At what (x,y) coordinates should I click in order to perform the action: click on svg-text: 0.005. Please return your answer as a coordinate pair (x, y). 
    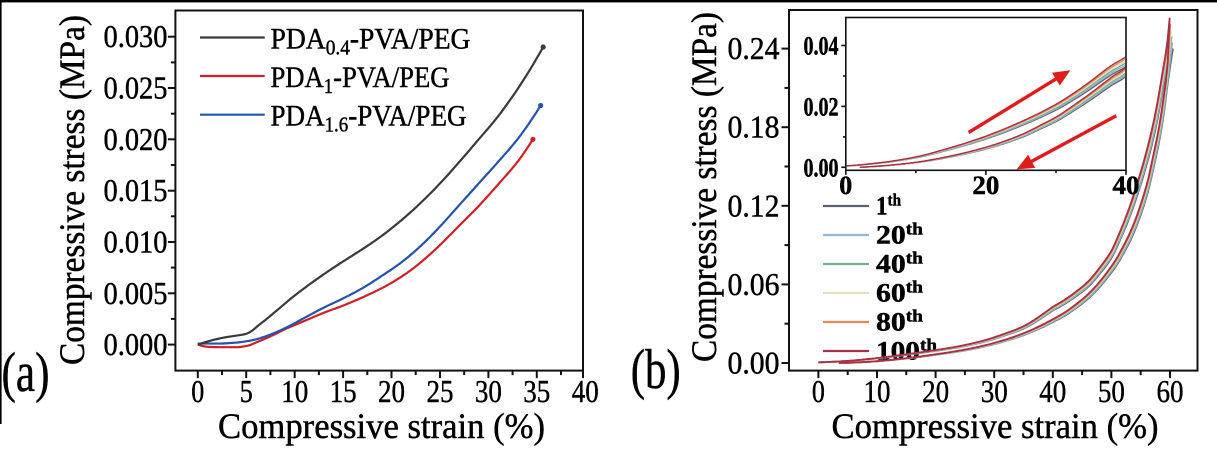
    Looking at the image, I should click on (136, 293).